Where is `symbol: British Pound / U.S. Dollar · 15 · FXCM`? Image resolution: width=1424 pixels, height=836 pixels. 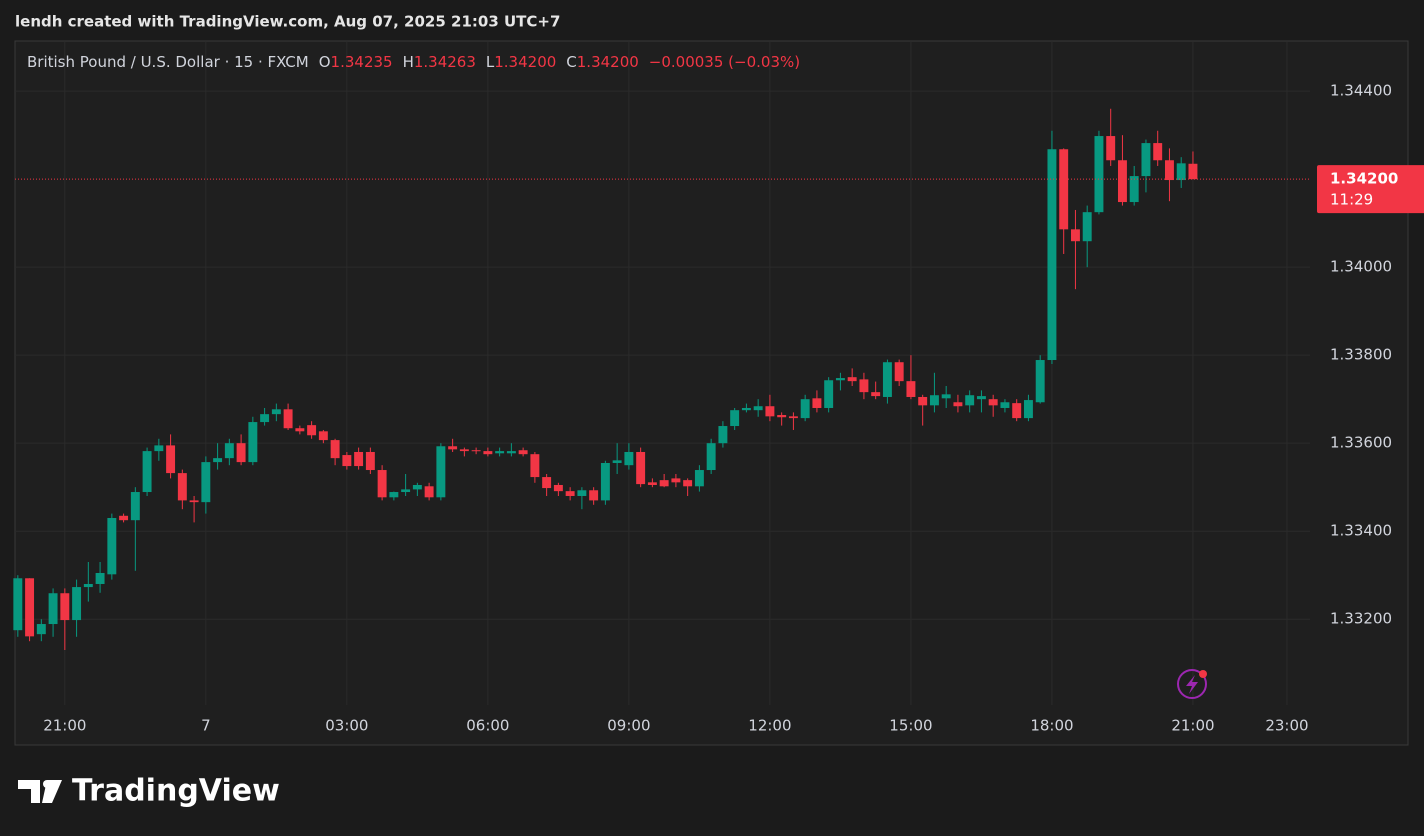
symbol: British Pound / U.S. Dollar · 15 · FXCM is located at coordinates (168, 62).